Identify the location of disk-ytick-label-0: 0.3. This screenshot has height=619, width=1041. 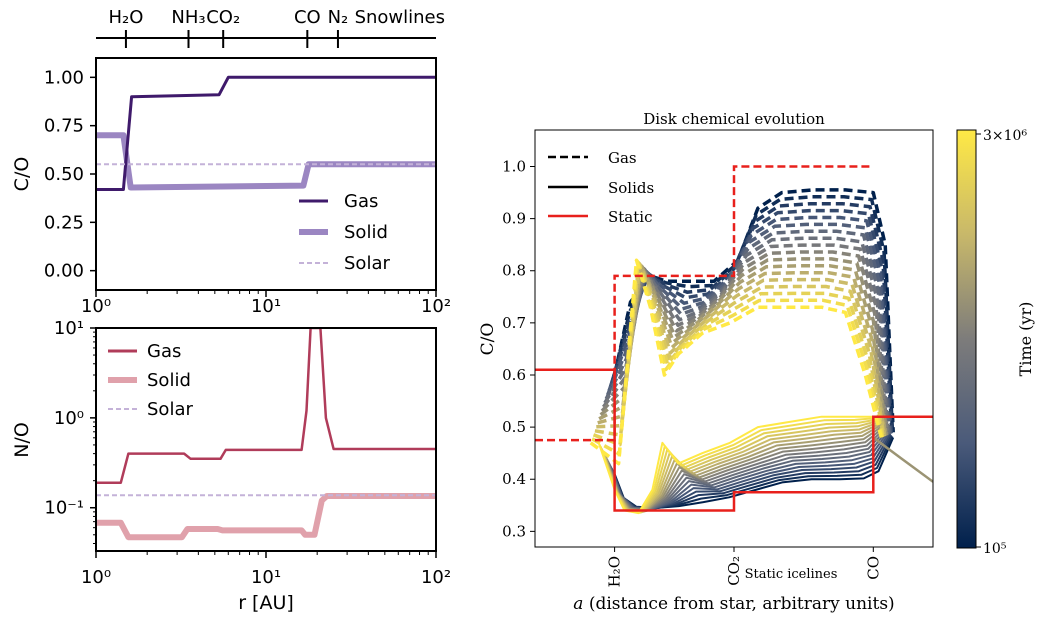
(514, 531).